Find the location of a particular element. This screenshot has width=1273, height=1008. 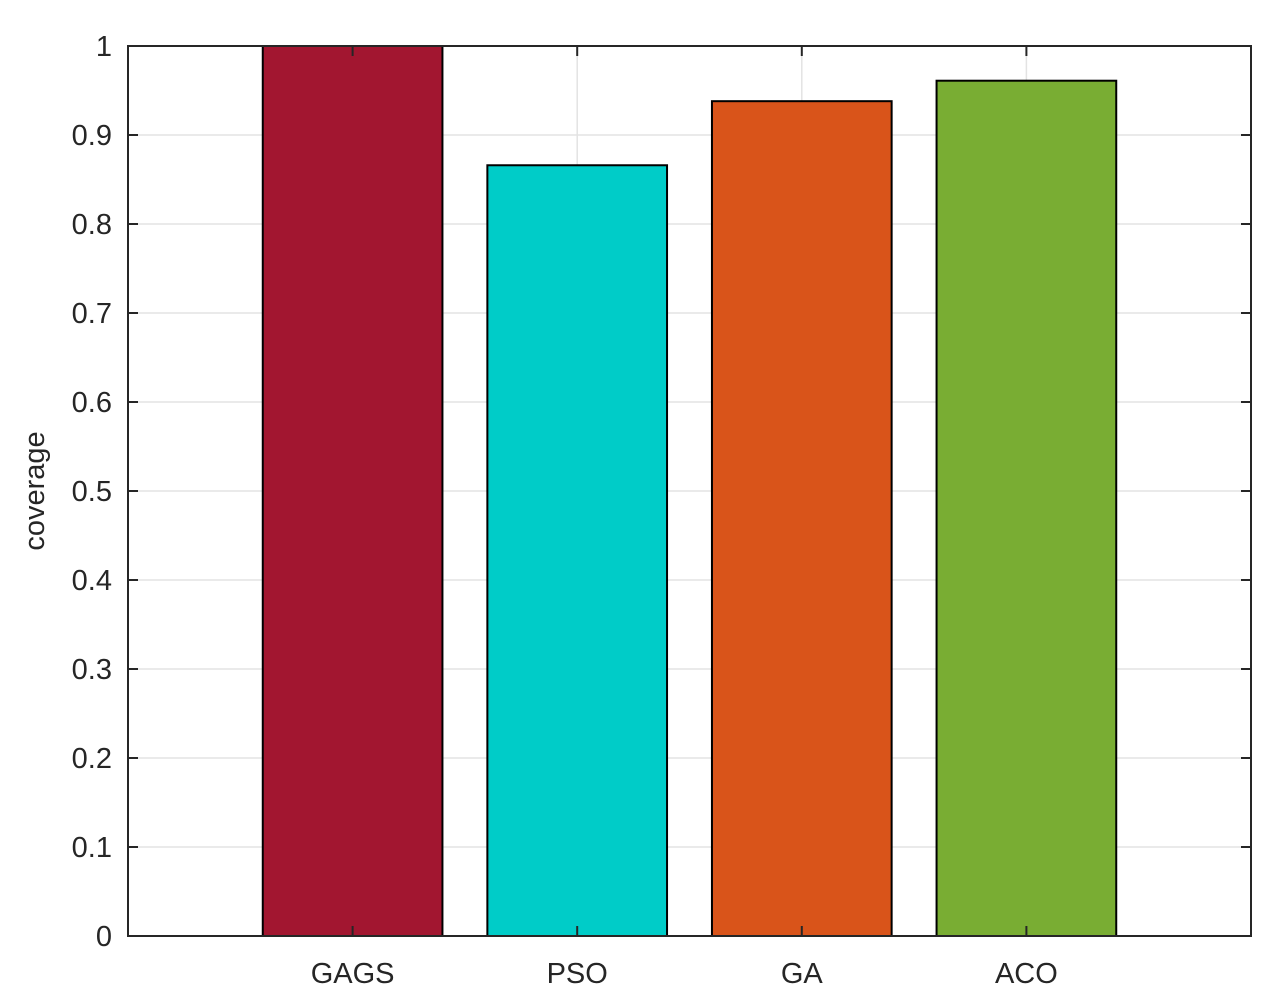

y-tick-label: 0.7 is located at coordinates (92, 314).